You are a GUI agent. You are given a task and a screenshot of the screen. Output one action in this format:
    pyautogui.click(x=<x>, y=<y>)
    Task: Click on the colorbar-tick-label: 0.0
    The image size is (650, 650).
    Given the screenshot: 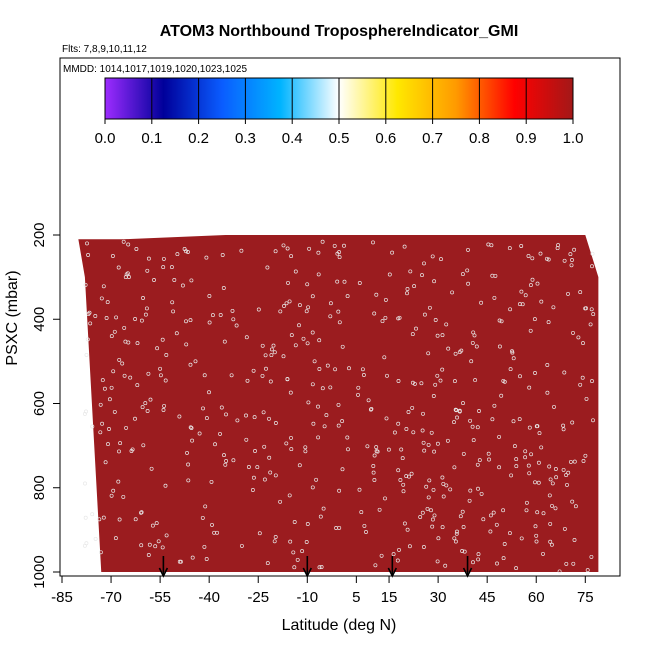 What is the action you would take?
    pyautogui.click(x=105, y=138)
    